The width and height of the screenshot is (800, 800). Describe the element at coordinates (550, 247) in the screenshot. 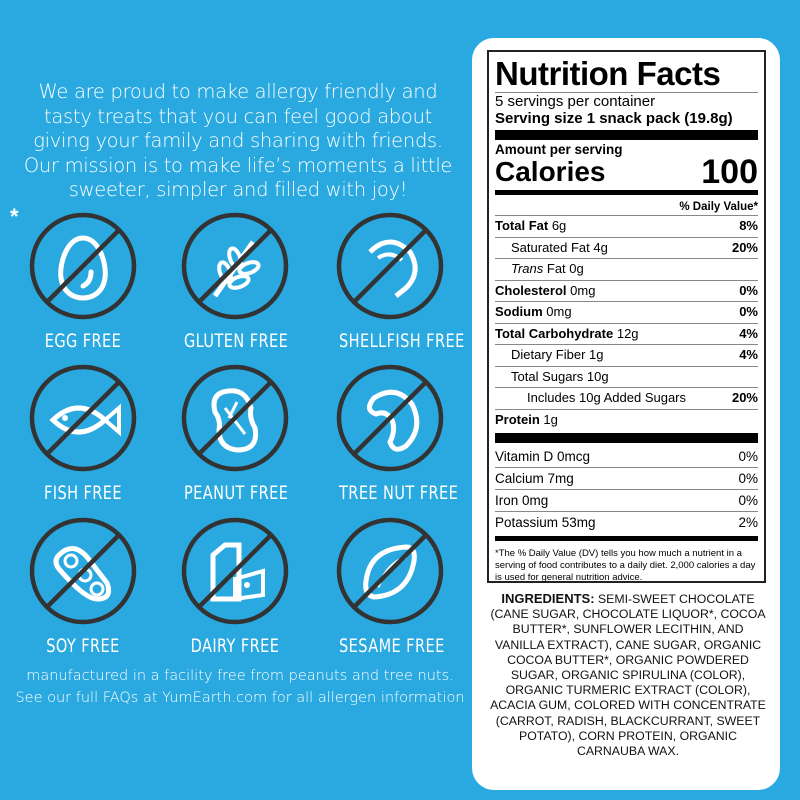

I see `nutrient-name: Saturated Fat` at that location.